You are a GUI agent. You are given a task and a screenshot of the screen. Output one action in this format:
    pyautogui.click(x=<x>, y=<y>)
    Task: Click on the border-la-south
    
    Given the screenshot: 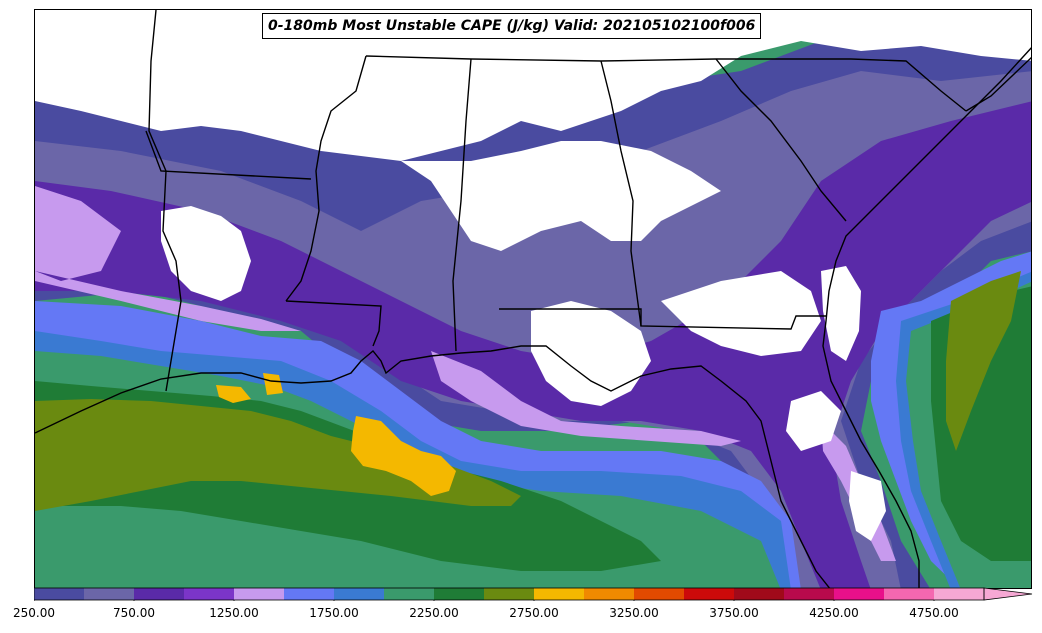 What is the action you would take?
    pyautogui.click(x=333, y=323)
    